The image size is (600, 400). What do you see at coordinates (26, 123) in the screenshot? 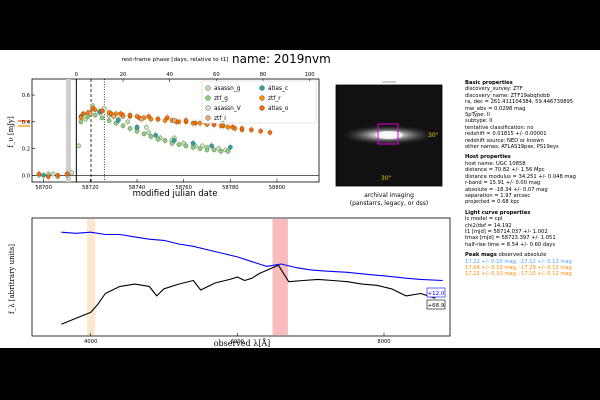
I see `lc-ytick-label: 0.4` at bounding box center [26, 123].